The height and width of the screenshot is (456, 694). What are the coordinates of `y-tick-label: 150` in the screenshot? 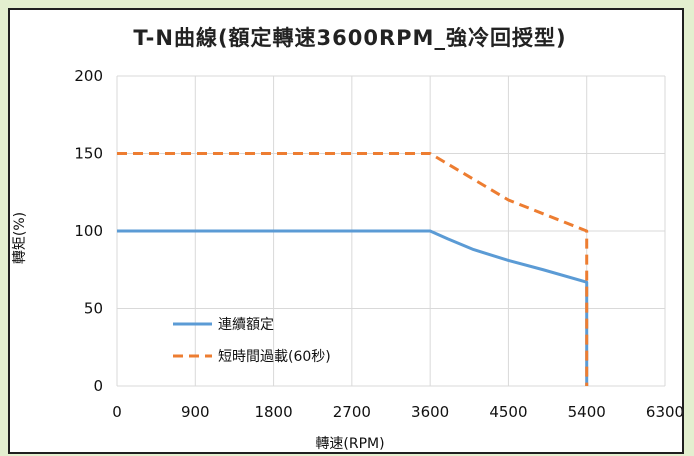 It's located at (88, 154).